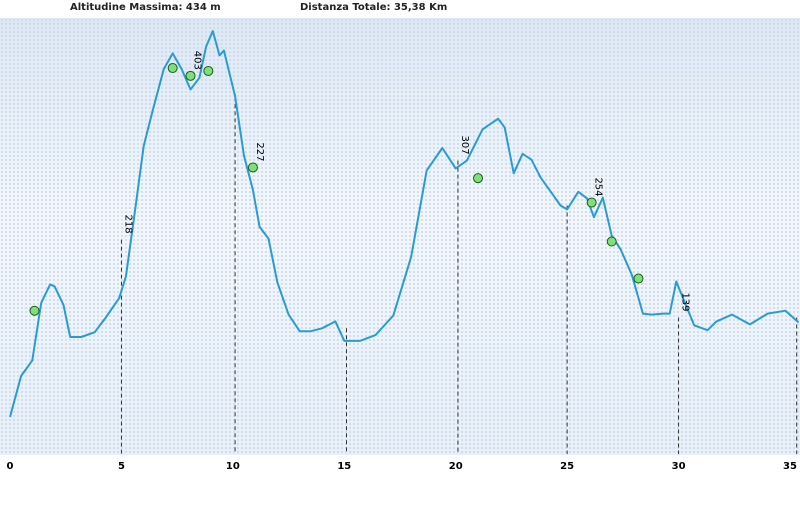 Image resolution: width=800 pixels, height=514 pixels. I want to click on x-tick-label-5: 5, so click(121, 466).